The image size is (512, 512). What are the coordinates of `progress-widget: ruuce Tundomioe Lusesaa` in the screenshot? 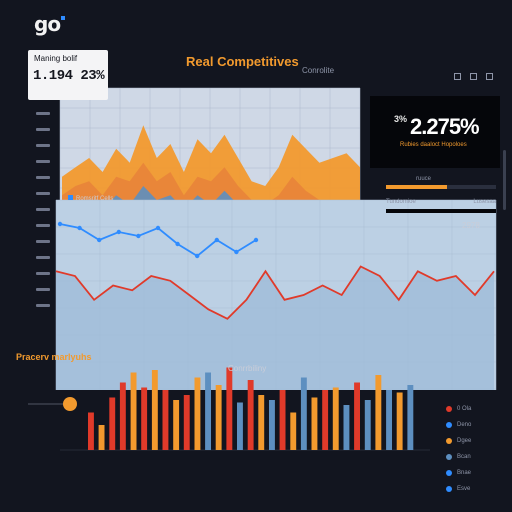 It's located at (441, 194).